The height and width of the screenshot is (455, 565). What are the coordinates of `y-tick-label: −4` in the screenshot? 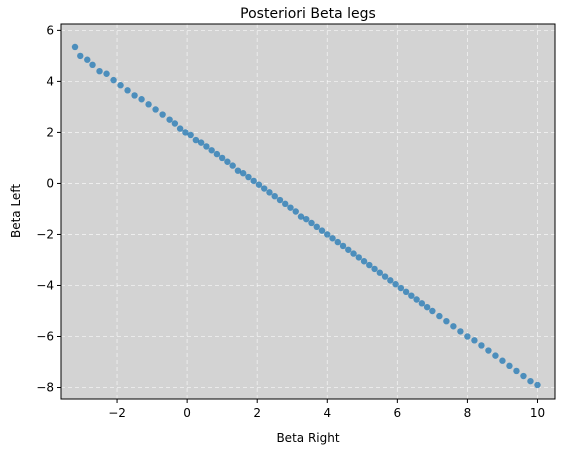 It's located at (45, 285).